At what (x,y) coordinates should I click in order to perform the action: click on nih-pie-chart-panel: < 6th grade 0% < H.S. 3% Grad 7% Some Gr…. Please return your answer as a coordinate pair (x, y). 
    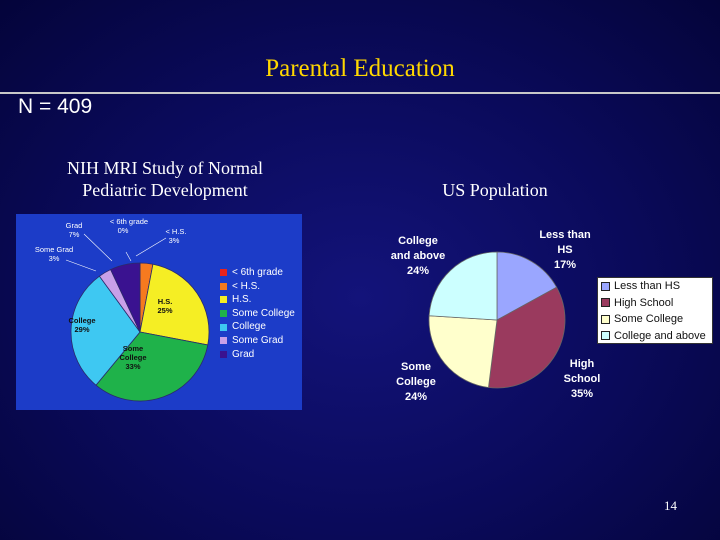
    Looking at the image, I should click on (159, 312).